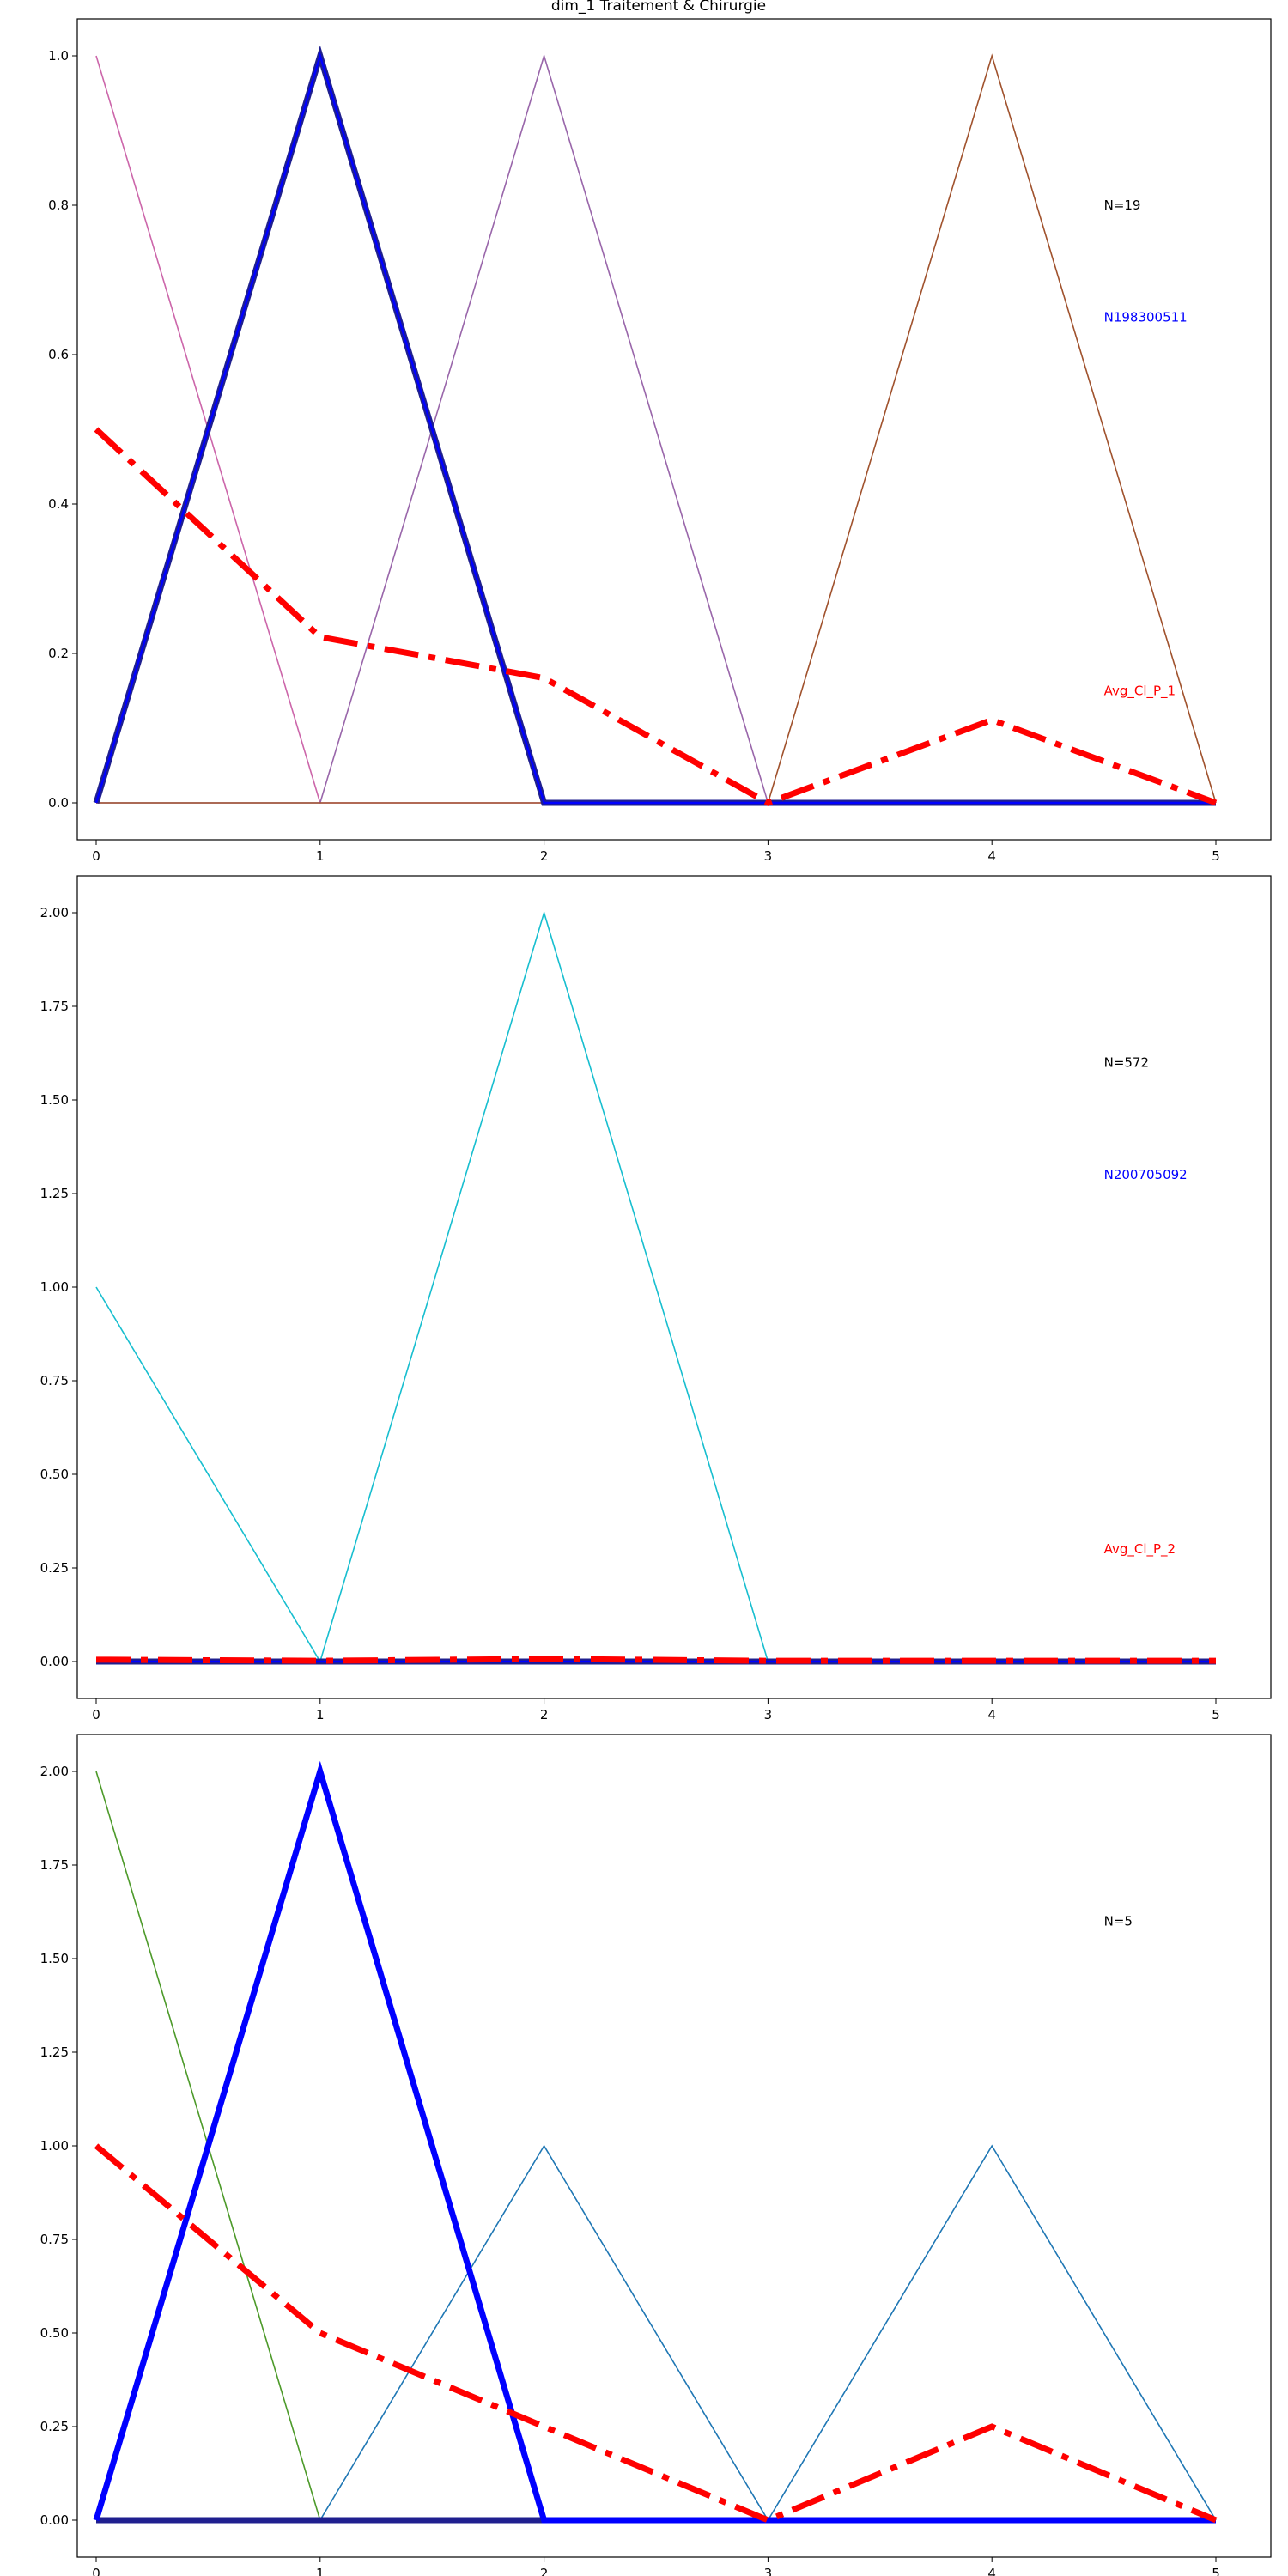 This screenshot has width=1288, height=2576. Describe the element at coordinates (59, 205) in the screenshot. I see `y-tick-label: 0.8` at that location.